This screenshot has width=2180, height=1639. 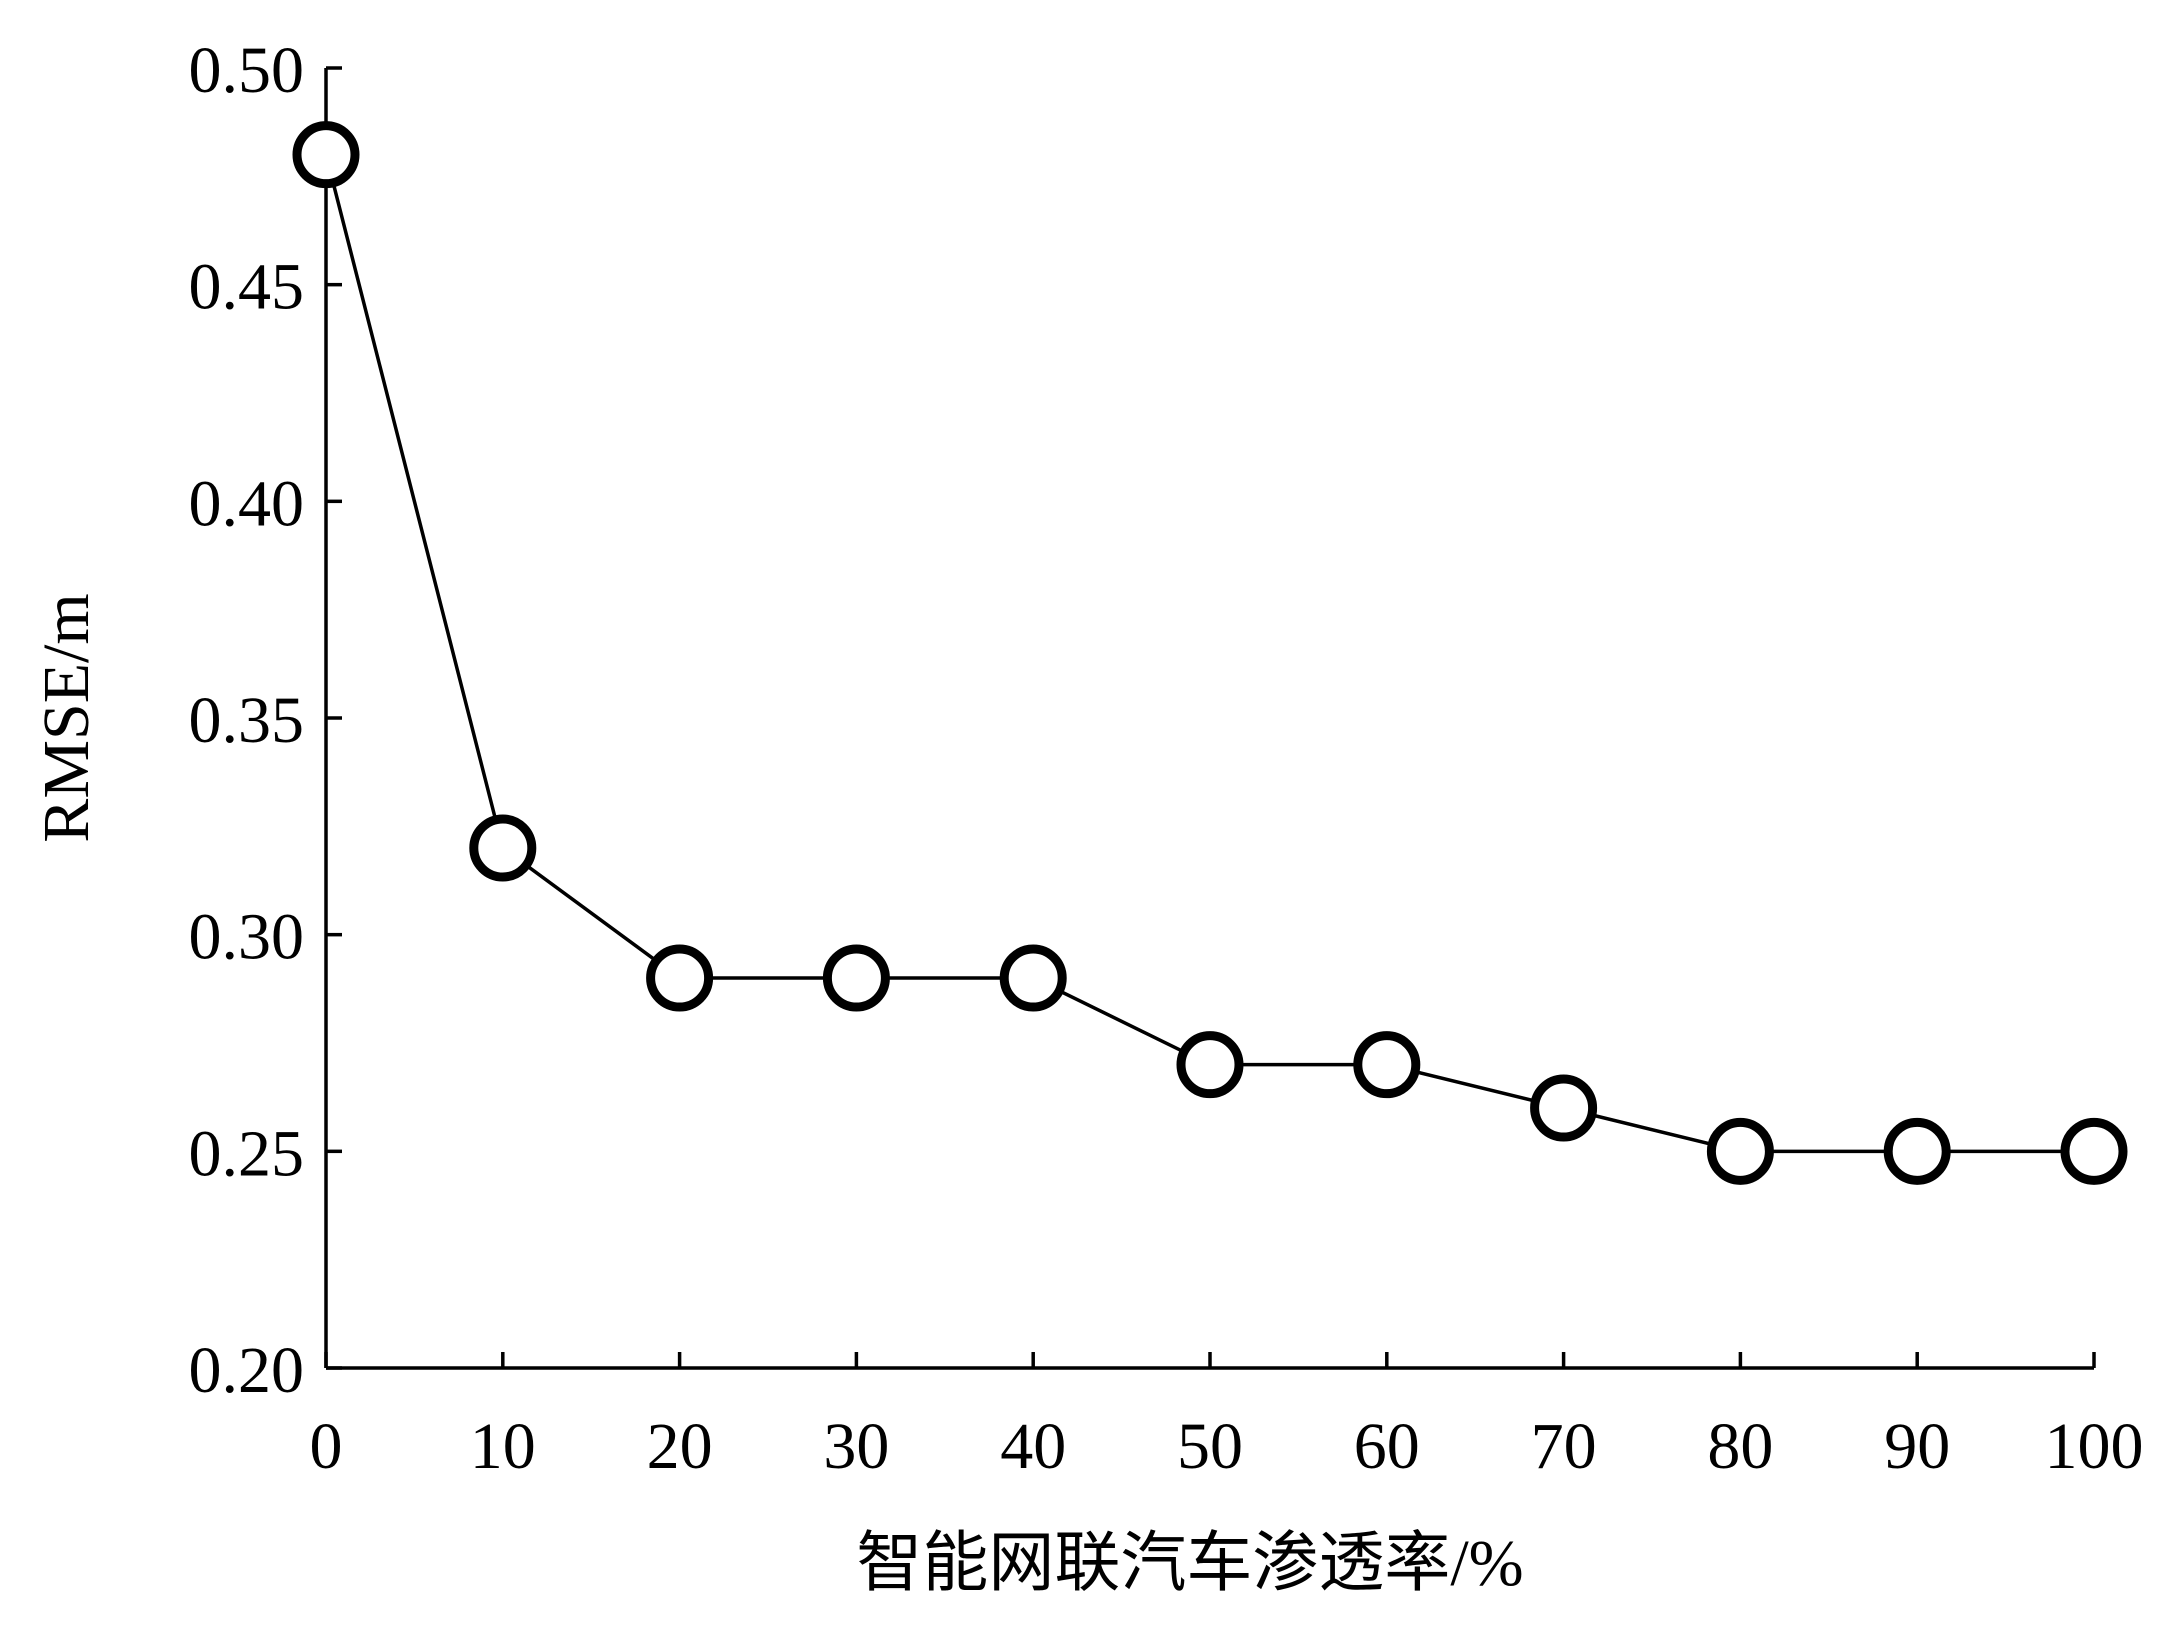 What do you see at coordinates (1740, 1446) in the screenshot?
I see `x-tick-label: 80` at bounding box center [1740, 1446].